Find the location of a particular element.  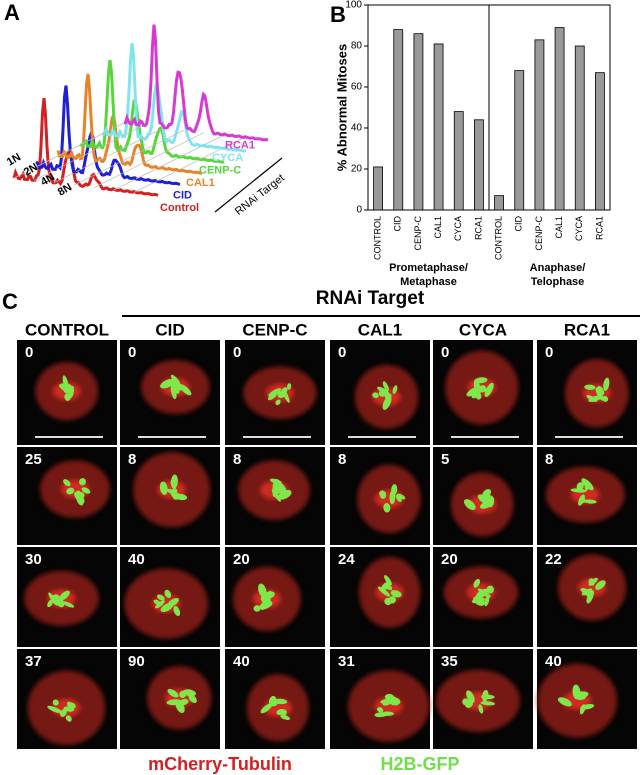

group-label: Metaphase is located at coordinates (428, 282).